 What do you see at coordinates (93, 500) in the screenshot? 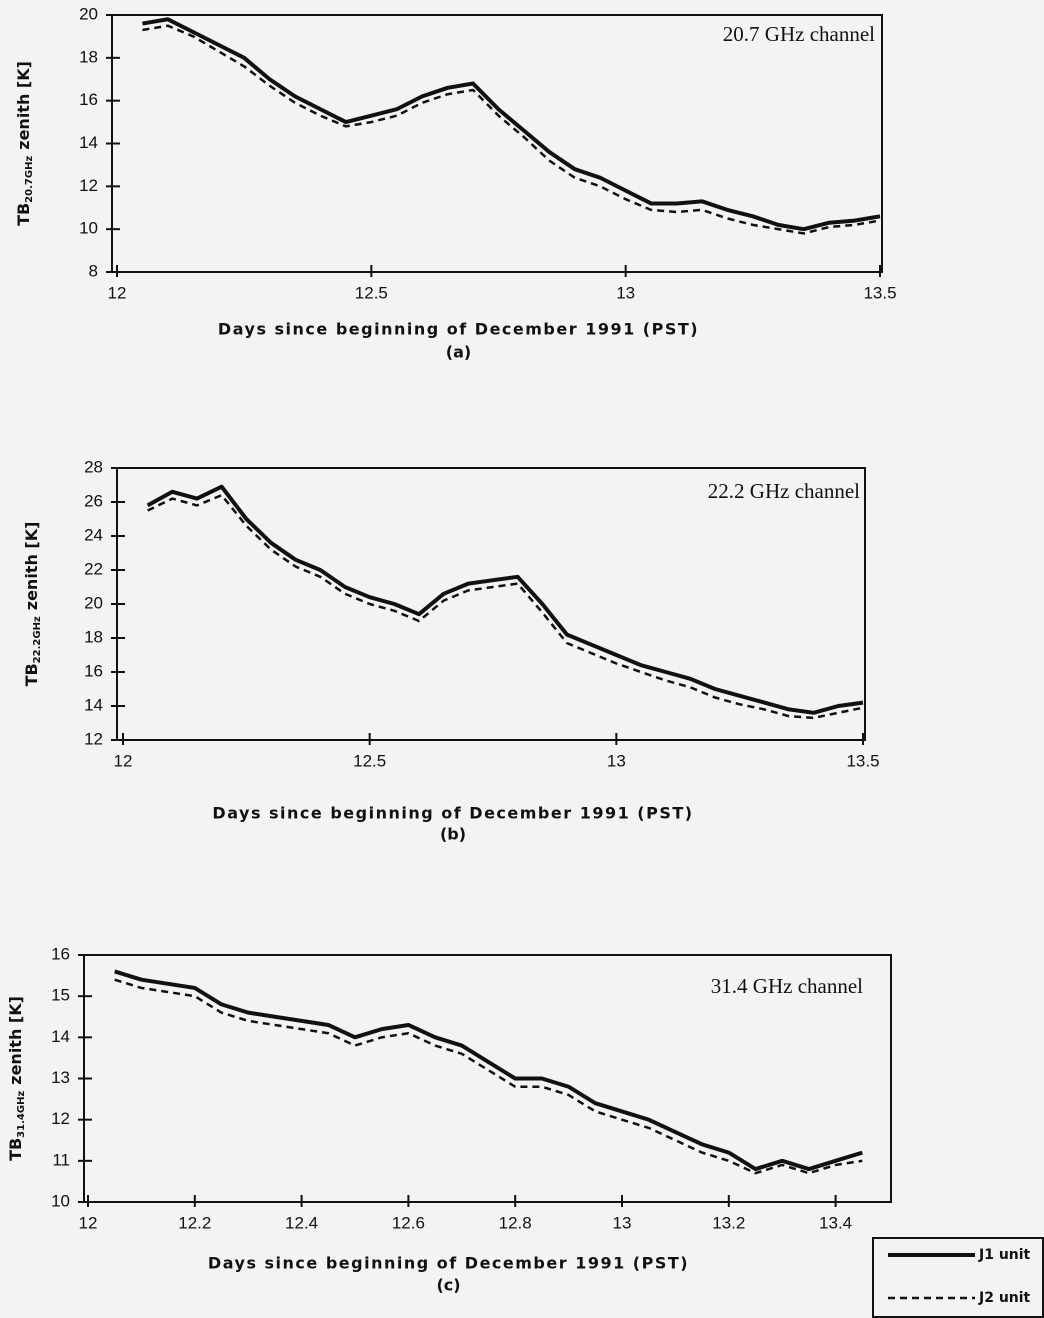
I see `y-tick-label: 26` at bounding box center [93, 500].